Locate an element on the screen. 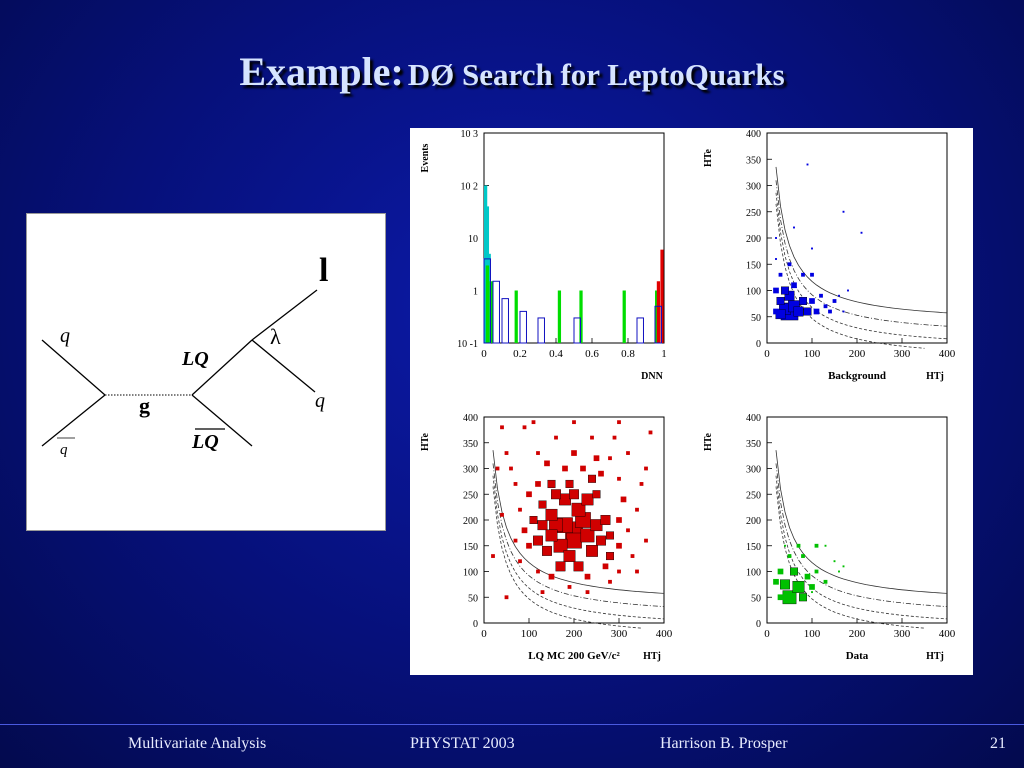 The height and width of the screenshot is (768, 1024). x-tick-label-data: 200 is located at coordinates (857, 634).